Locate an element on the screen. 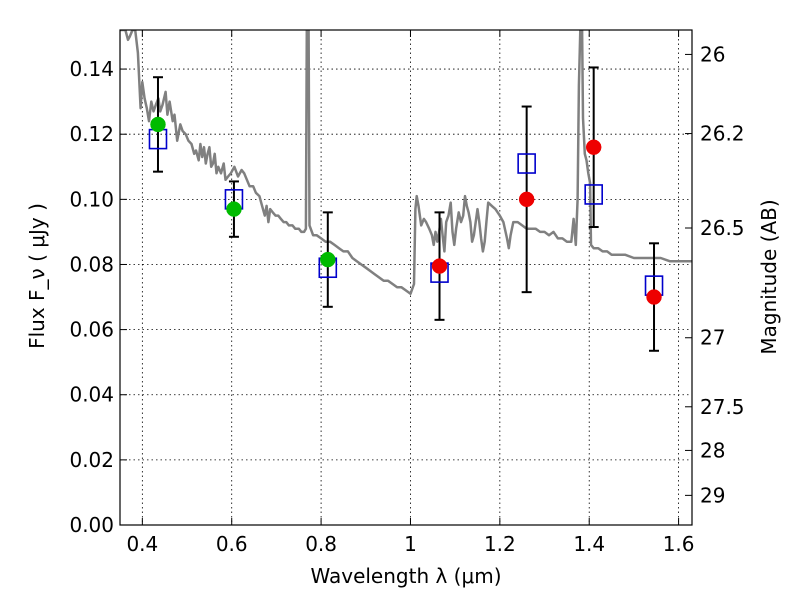 This screenshot has height=600, width=800. right-tick-label: 27.5 is located at coordinates (722, 407).